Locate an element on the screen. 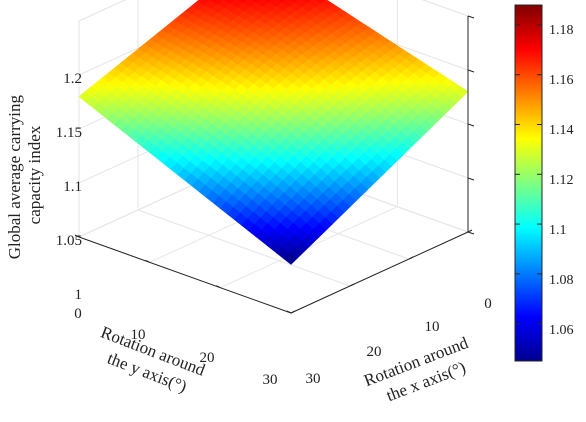 The image size is (586, 422). x-tick-label: 0 is located at coordinates (488, 304).